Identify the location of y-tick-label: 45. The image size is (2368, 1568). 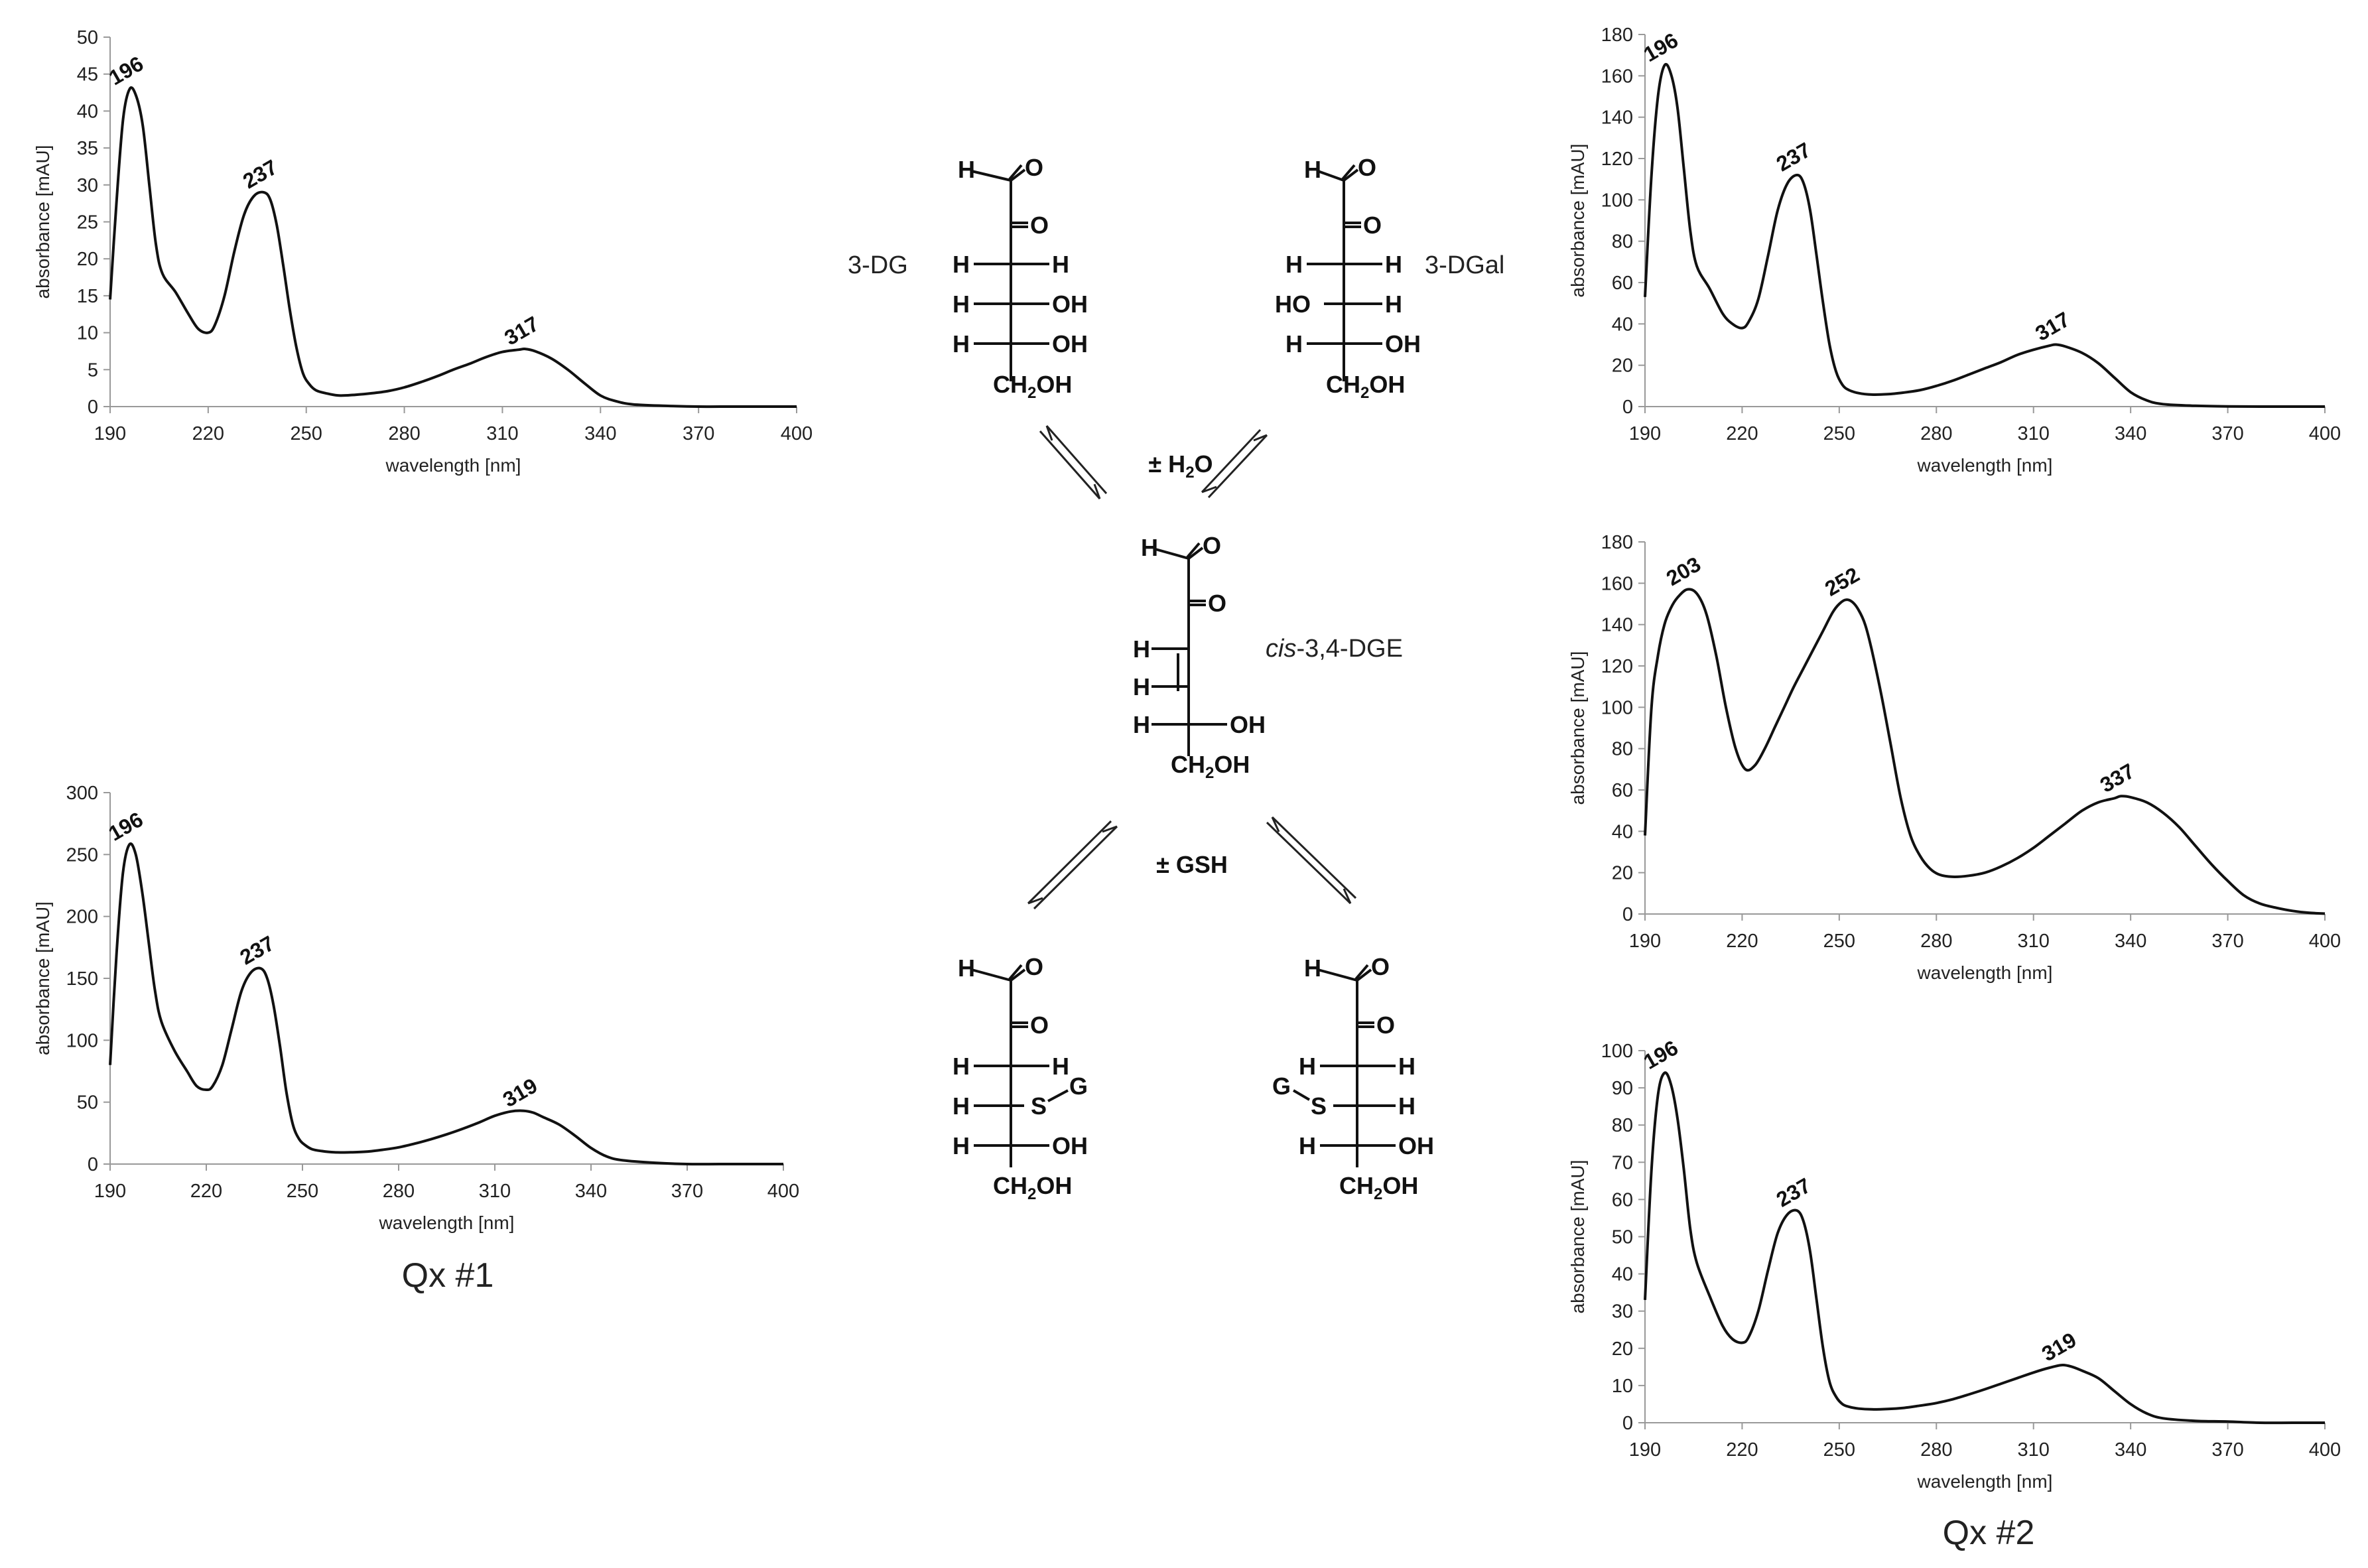
(87, 75).